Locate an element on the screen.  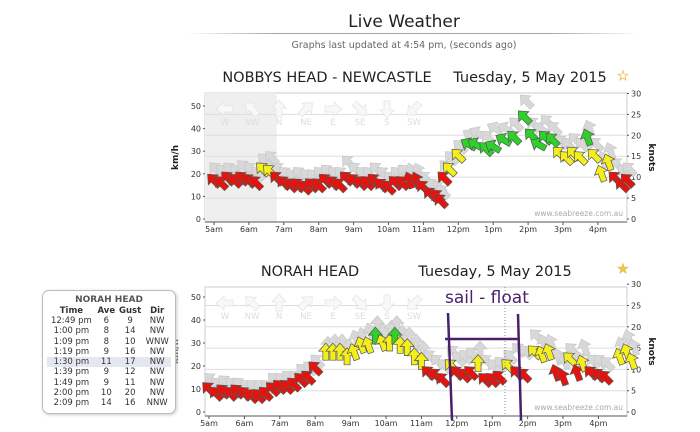
cell-ave: 9 is located at coordinates (106, 351).